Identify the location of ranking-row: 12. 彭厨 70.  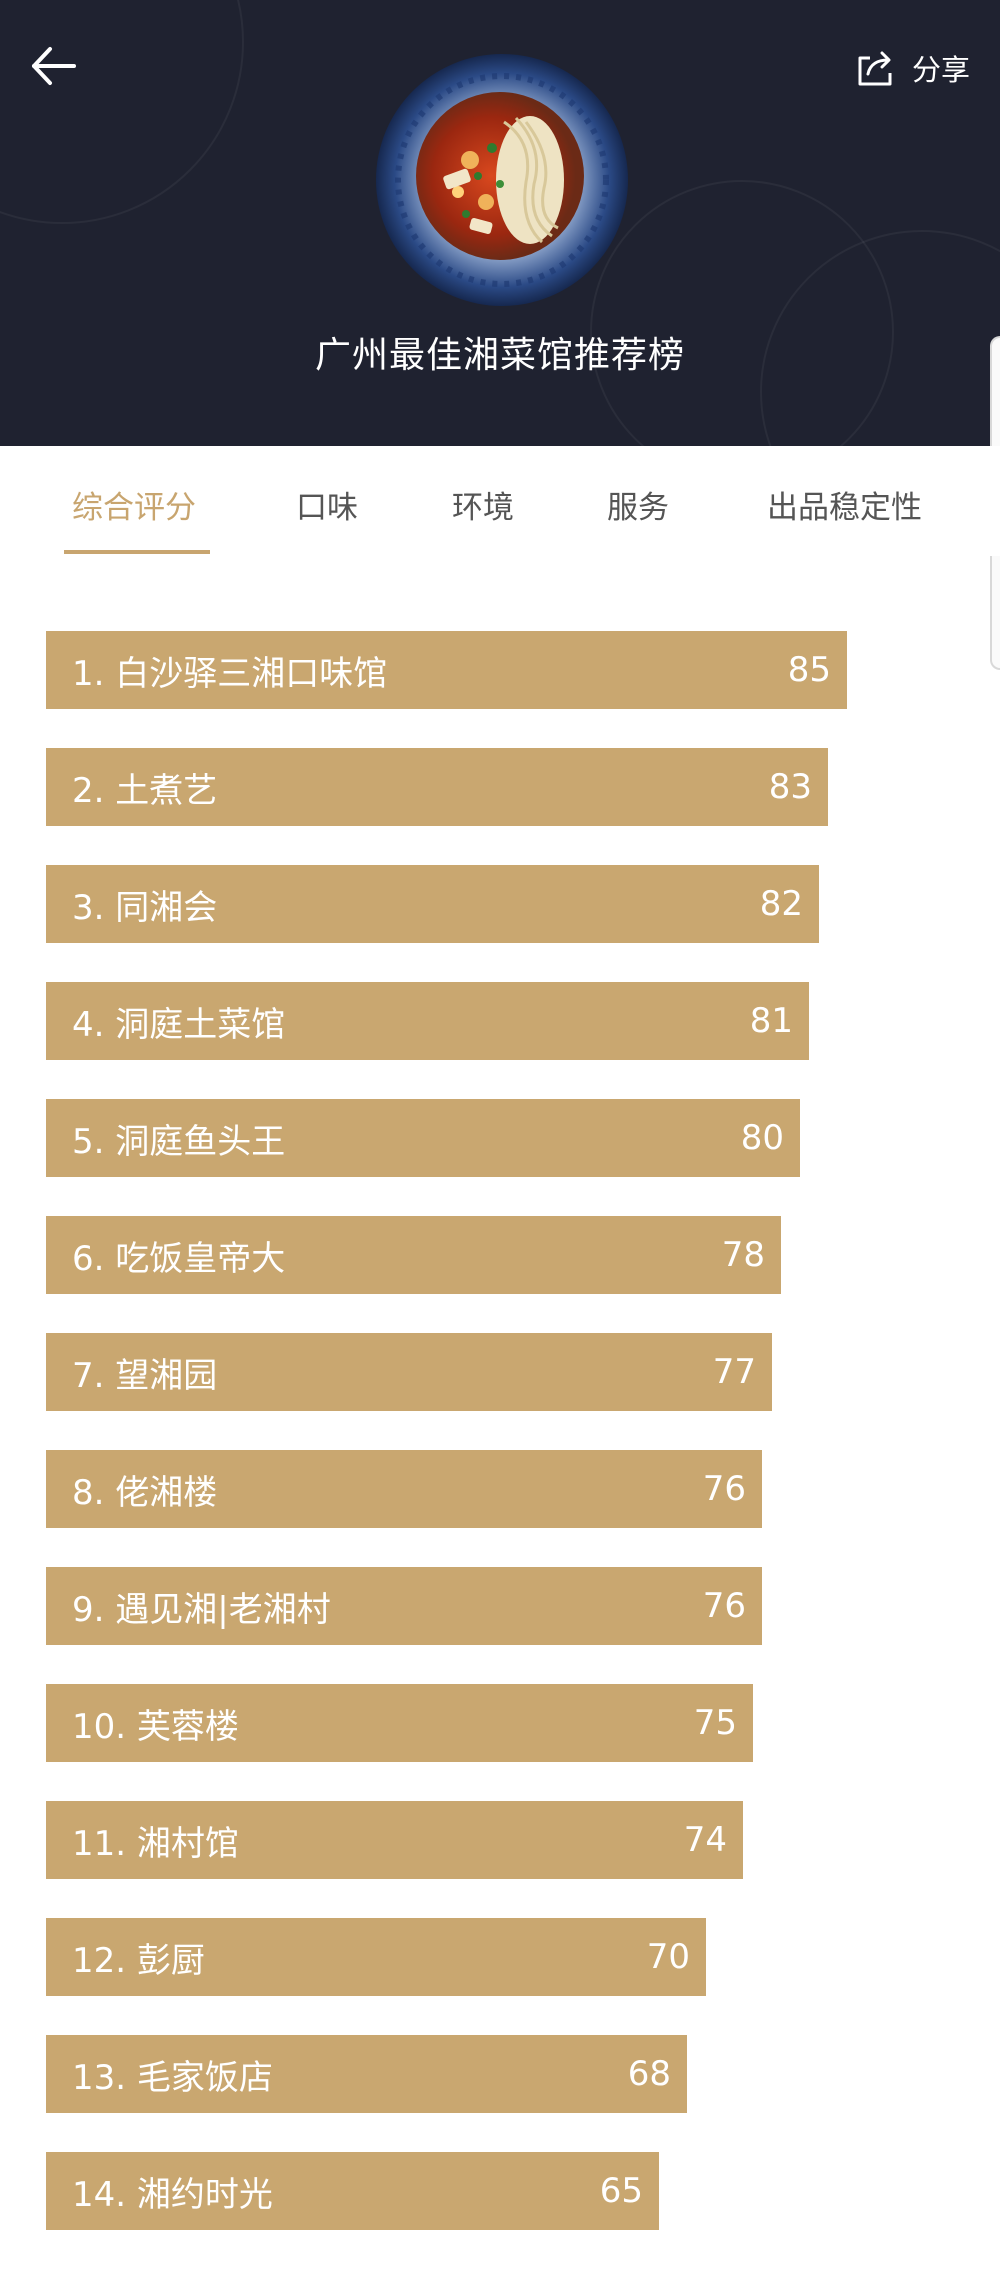
(376, 1957).